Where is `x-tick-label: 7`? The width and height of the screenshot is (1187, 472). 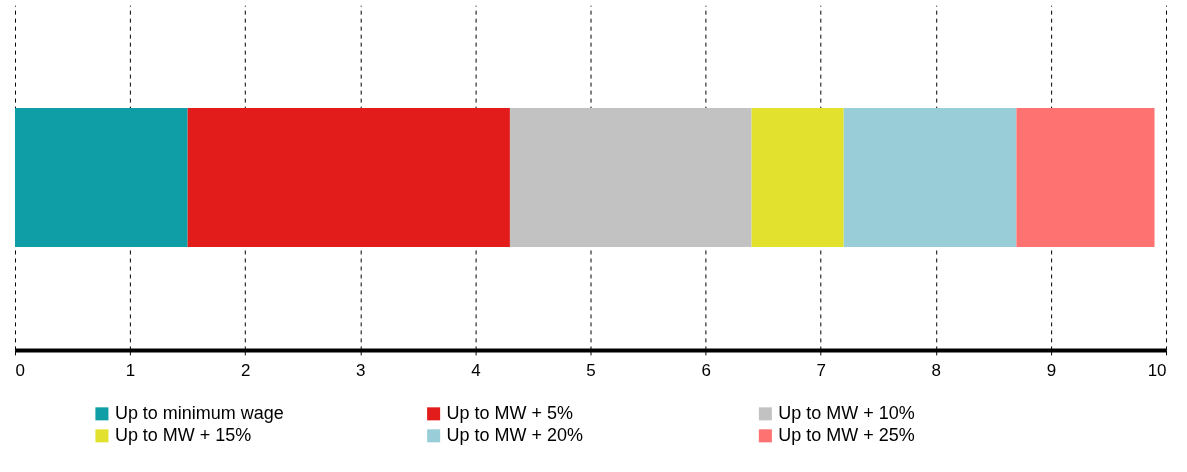
x-tick-label: 7 is located at coordinates (821, 371).